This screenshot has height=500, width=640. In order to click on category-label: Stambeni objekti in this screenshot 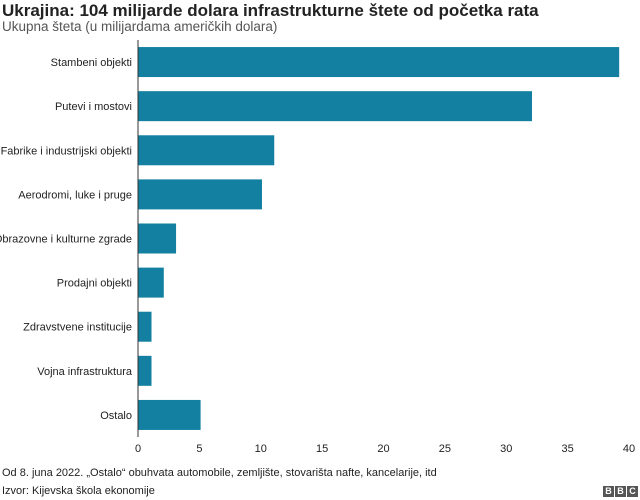, I will do `click(91, 63)`.